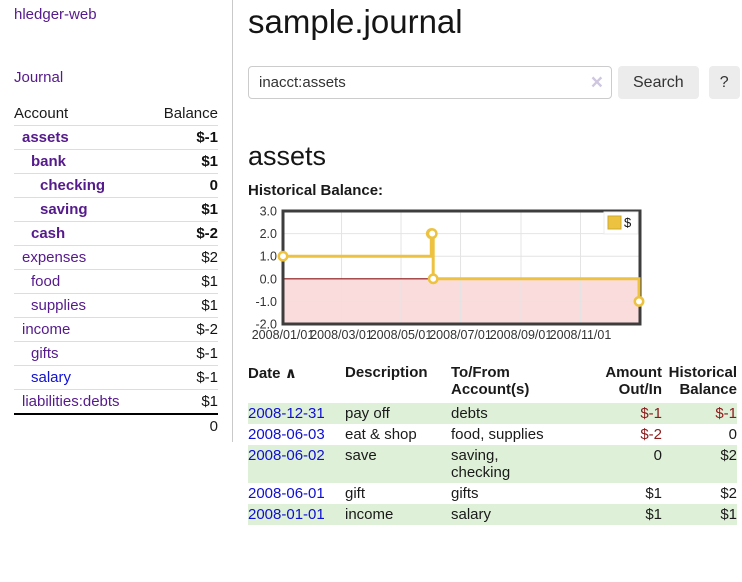 The height and width of the screenshot is (582, 742). Describe the element at coordinates (490, 381) in the screenshot. I see `register-col-to-from: To/From Account(s)` at that location.